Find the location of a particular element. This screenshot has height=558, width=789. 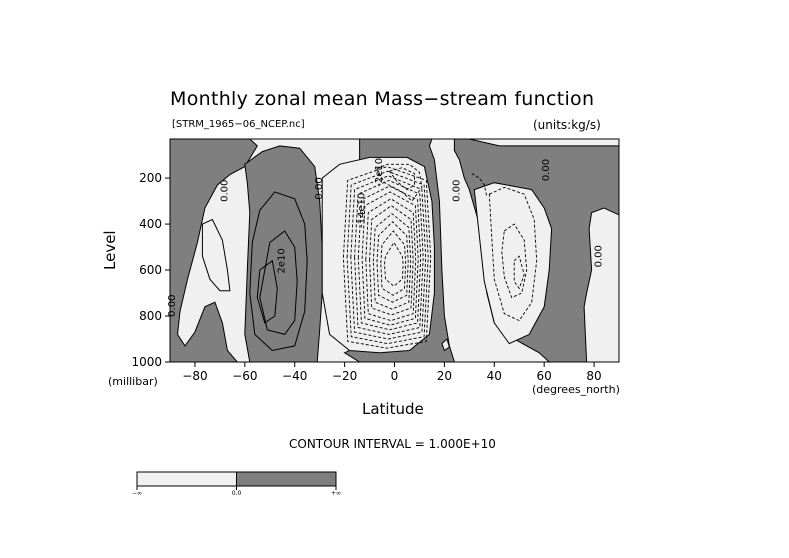

contour-label: 2e10 is located at coordinates (282, 260).